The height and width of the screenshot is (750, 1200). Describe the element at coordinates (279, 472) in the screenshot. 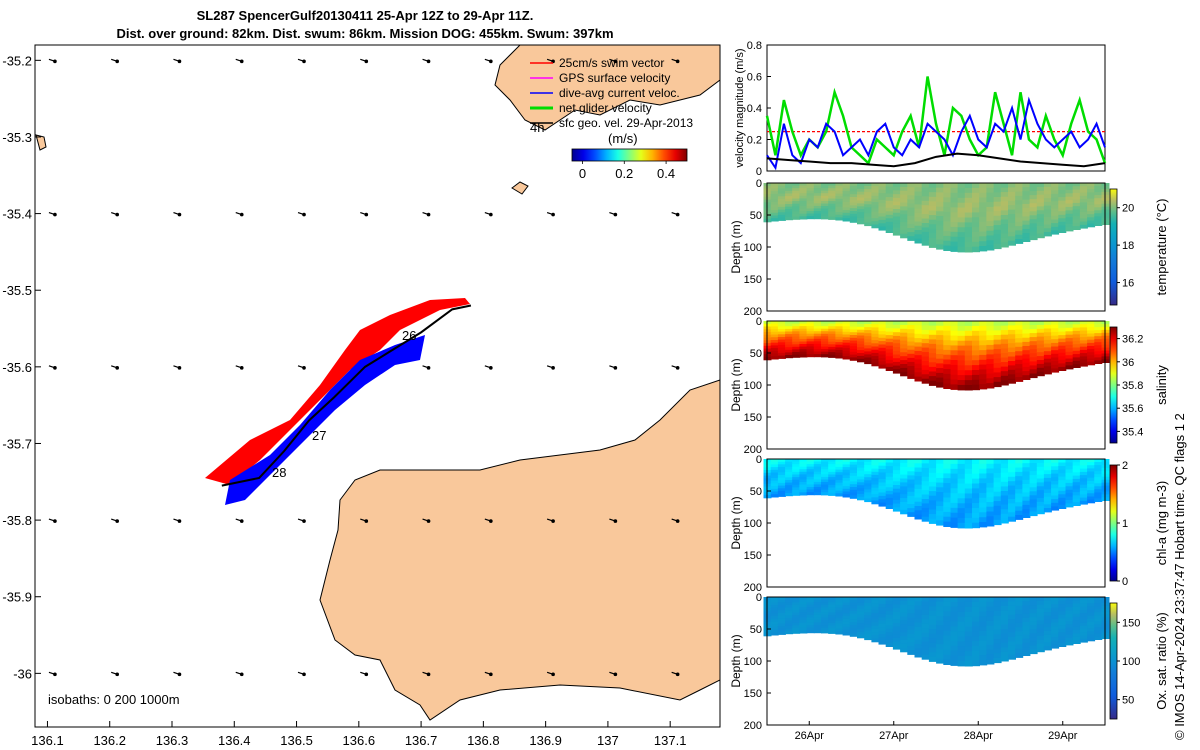

I see `map-annotation-28: 28` at that location.